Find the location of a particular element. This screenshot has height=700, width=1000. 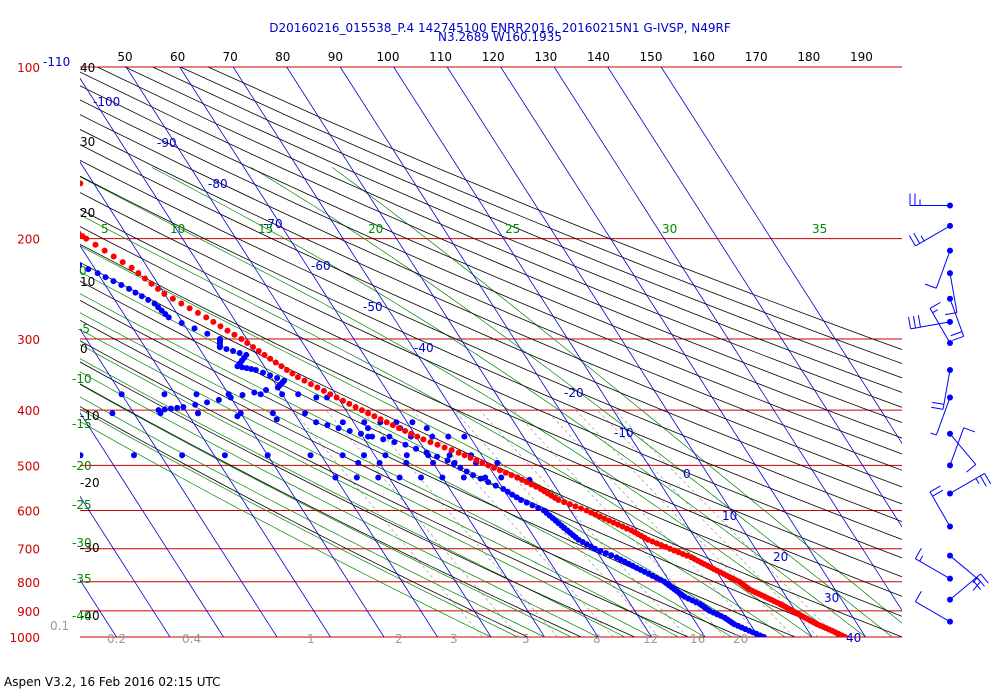

pressure-label-100: 100 is located at coordinates (28, 68).